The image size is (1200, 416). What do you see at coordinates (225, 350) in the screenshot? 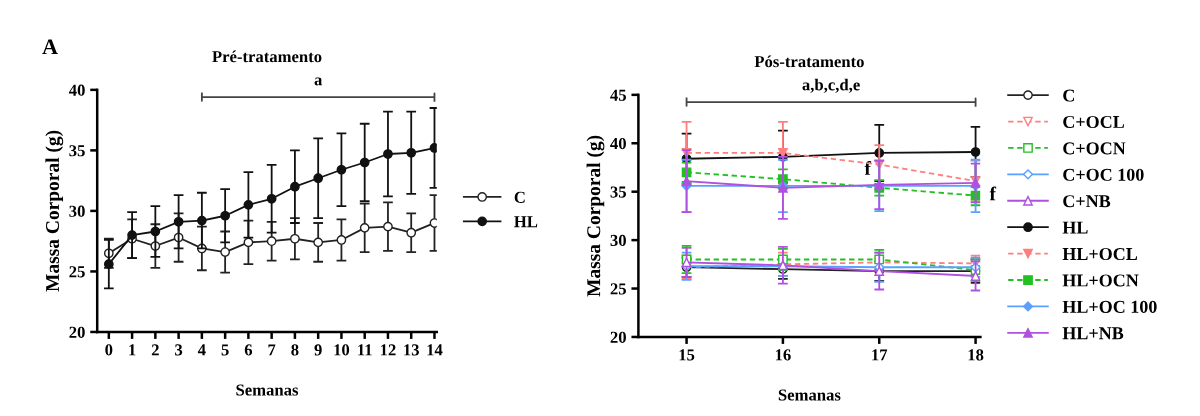
I see `x-tick-label: 5` at bounding box center [225, 350].